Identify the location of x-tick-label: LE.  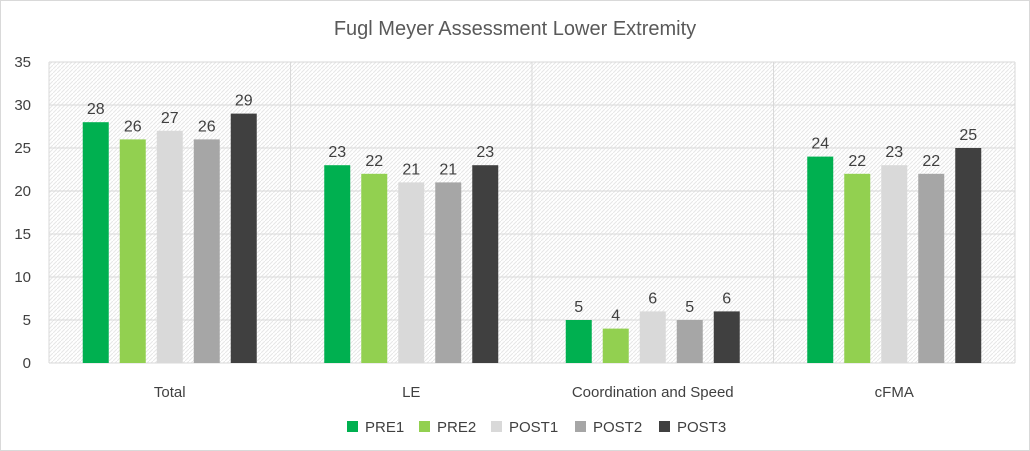
(411, 392).